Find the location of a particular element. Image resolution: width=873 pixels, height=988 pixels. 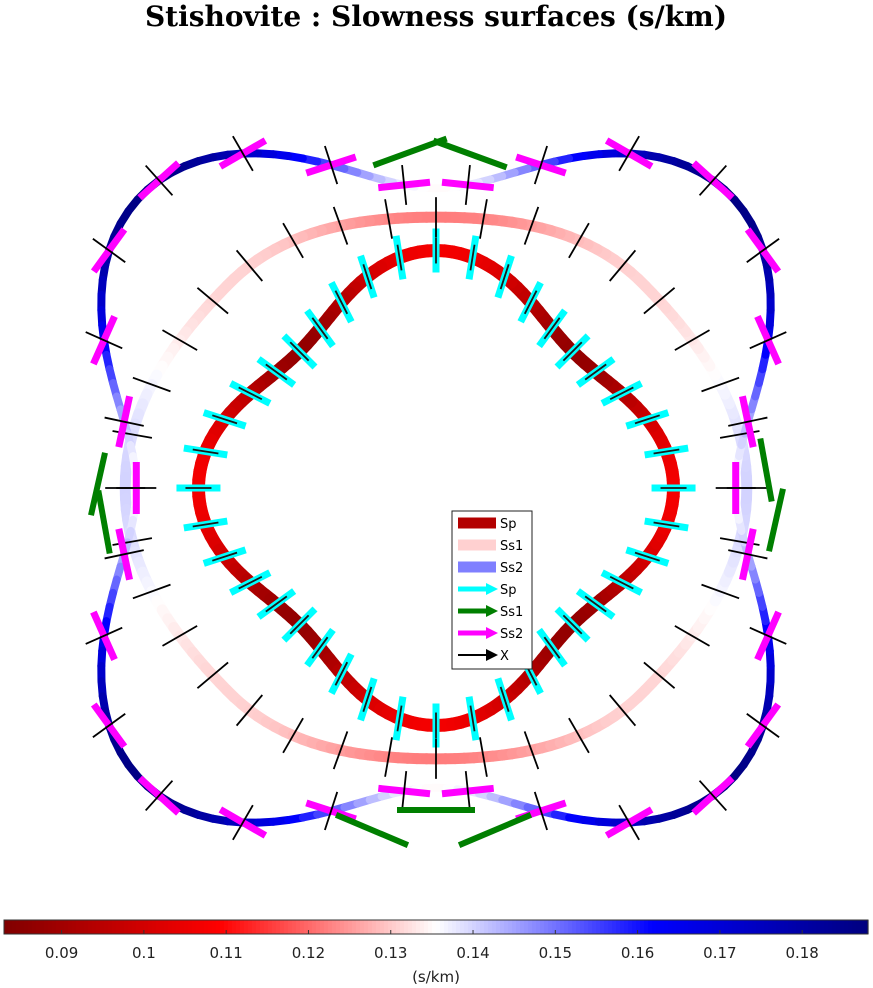

legend-label: X is located at coordinates (504, 656).